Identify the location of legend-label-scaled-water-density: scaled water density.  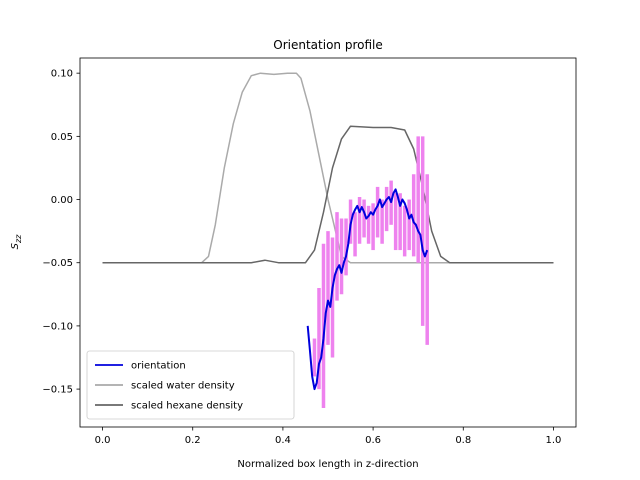
(183, 386).